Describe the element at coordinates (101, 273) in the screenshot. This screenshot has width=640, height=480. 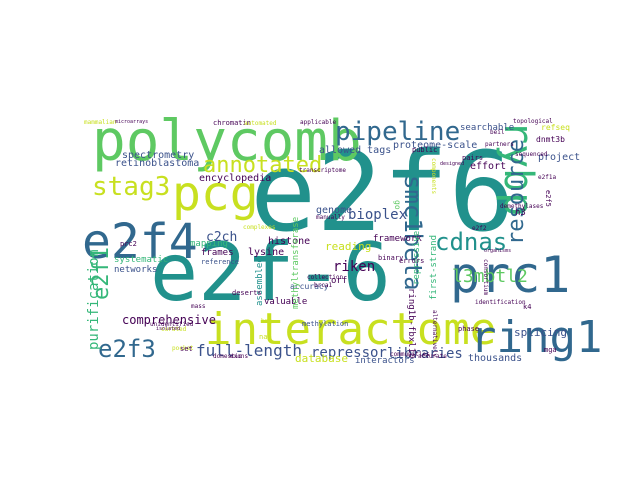
I see `word-e2f1: e2f1` at that location.